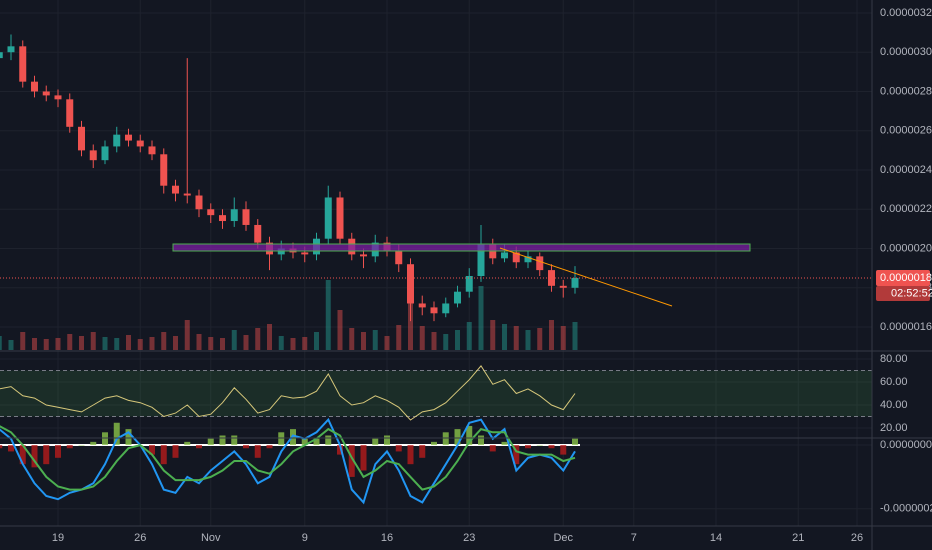 The image size is (932, 550). Describe the element at coordinates (894, 382) in the screenshot. I see `y-tick-label: 60.00` at that location.